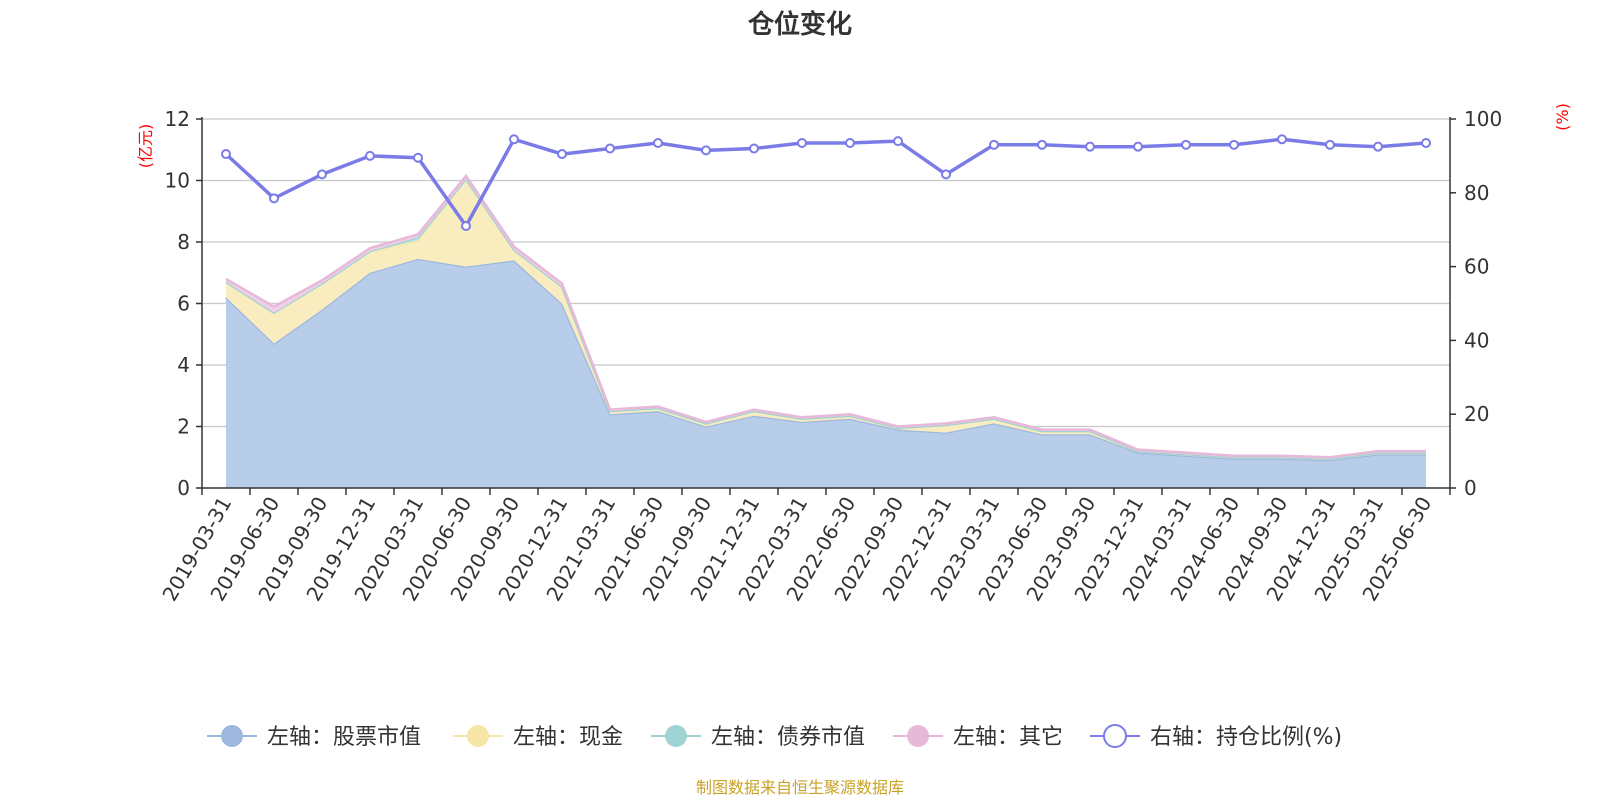  Describe the element at coordinates (1476, 193) in the screenshot. I see `right-tick-label: 80` at that location.